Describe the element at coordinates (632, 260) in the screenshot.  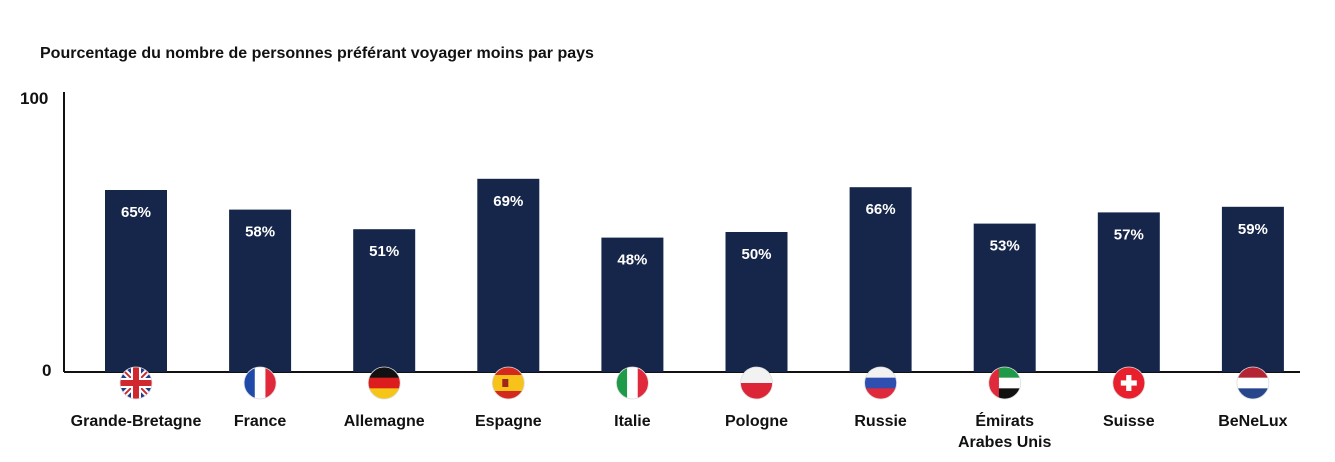
I see `data-label-italy: 48%` at that location.